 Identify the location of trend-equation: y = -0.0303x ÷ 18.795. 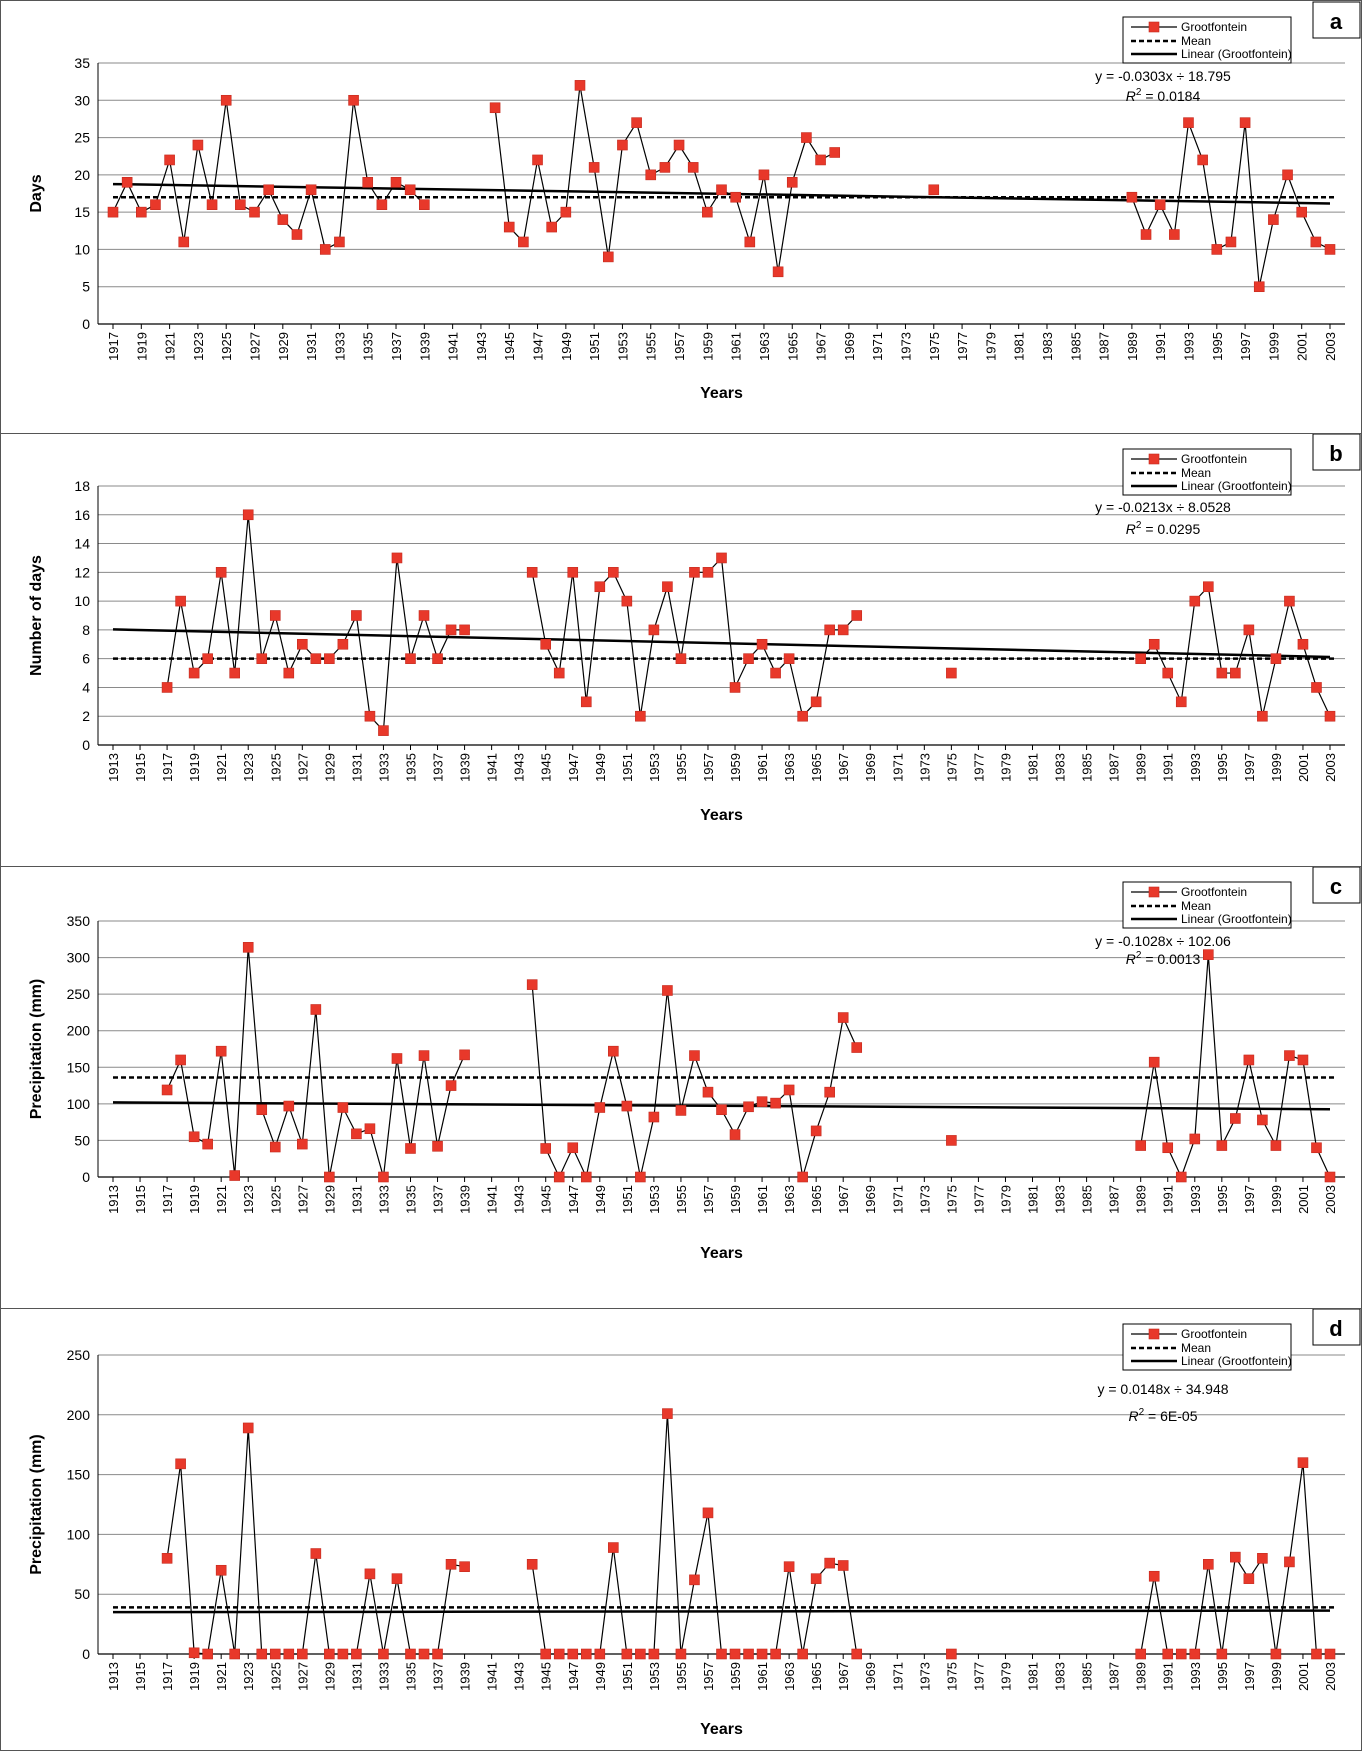
(1163, 76).